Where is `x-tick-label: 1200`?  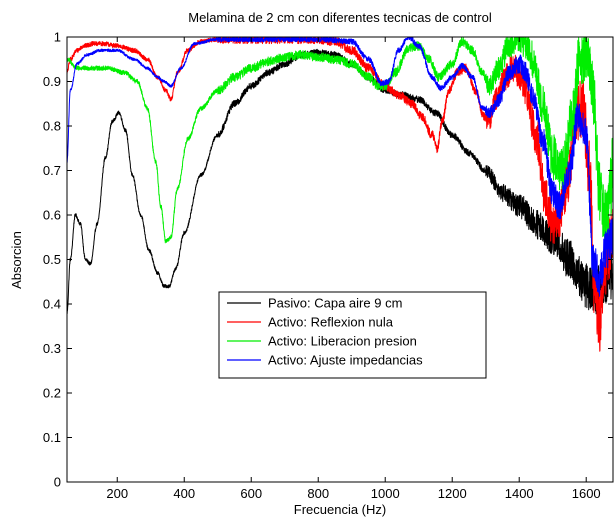
x-tick-label: 1200 is located at coordinates (452, 493).